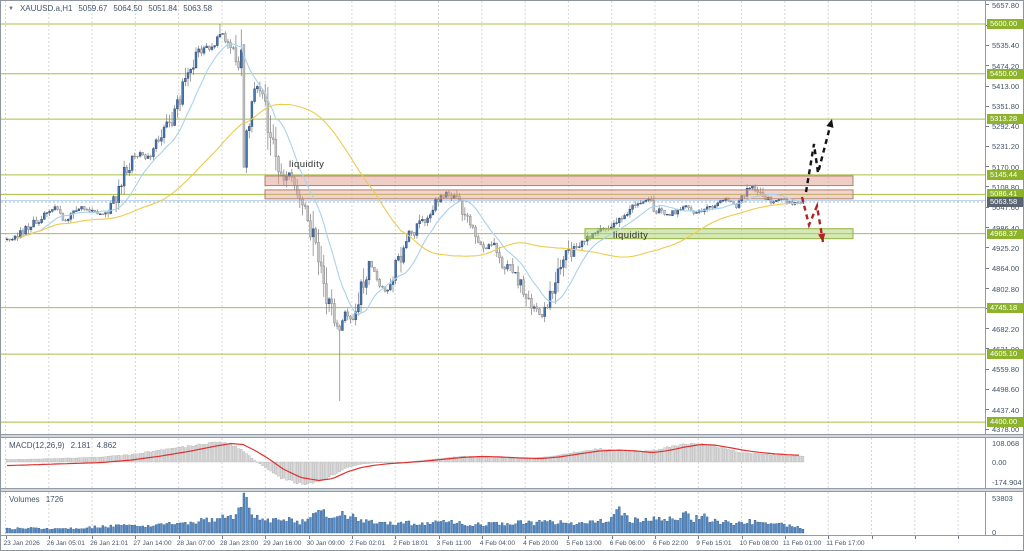 The image size is (1024, 551). What do you see at coordinates (1006, 167) in the screenshot?
I see `price-tick: 5170.00` at bounding box center [1006, 167].